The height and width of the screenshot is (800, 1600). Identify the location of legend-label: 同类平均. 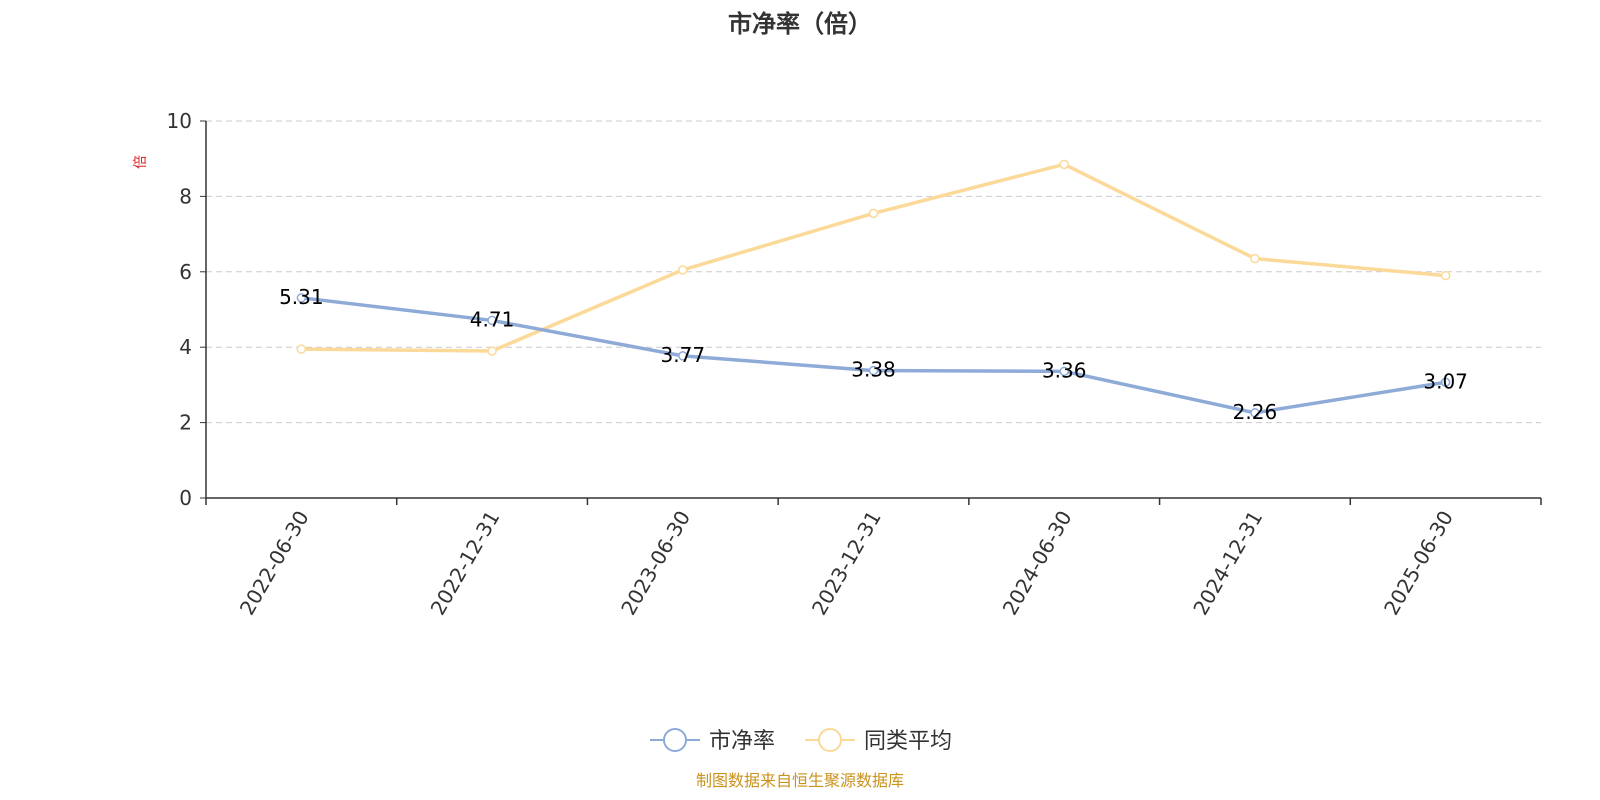
(908, 741).